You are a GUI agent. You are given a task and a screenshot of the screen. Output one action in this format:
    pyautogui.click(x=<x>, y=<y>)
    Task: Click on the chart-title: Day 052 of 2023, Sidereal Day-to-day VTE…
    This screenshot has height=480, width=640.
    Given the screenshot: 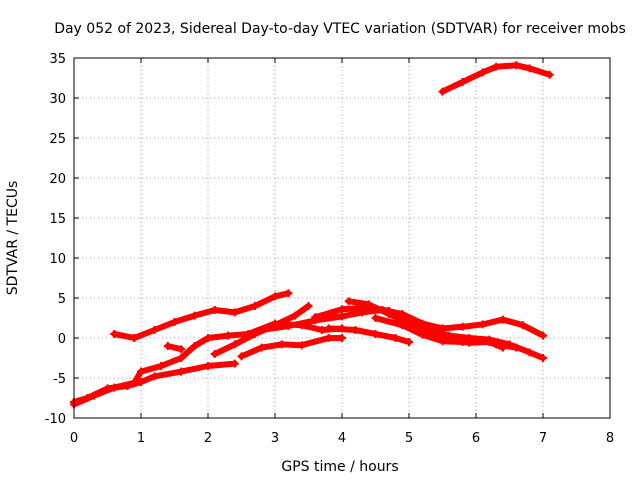 What is the action you would take?
    pyautogui.click(x=340, y=29)
    